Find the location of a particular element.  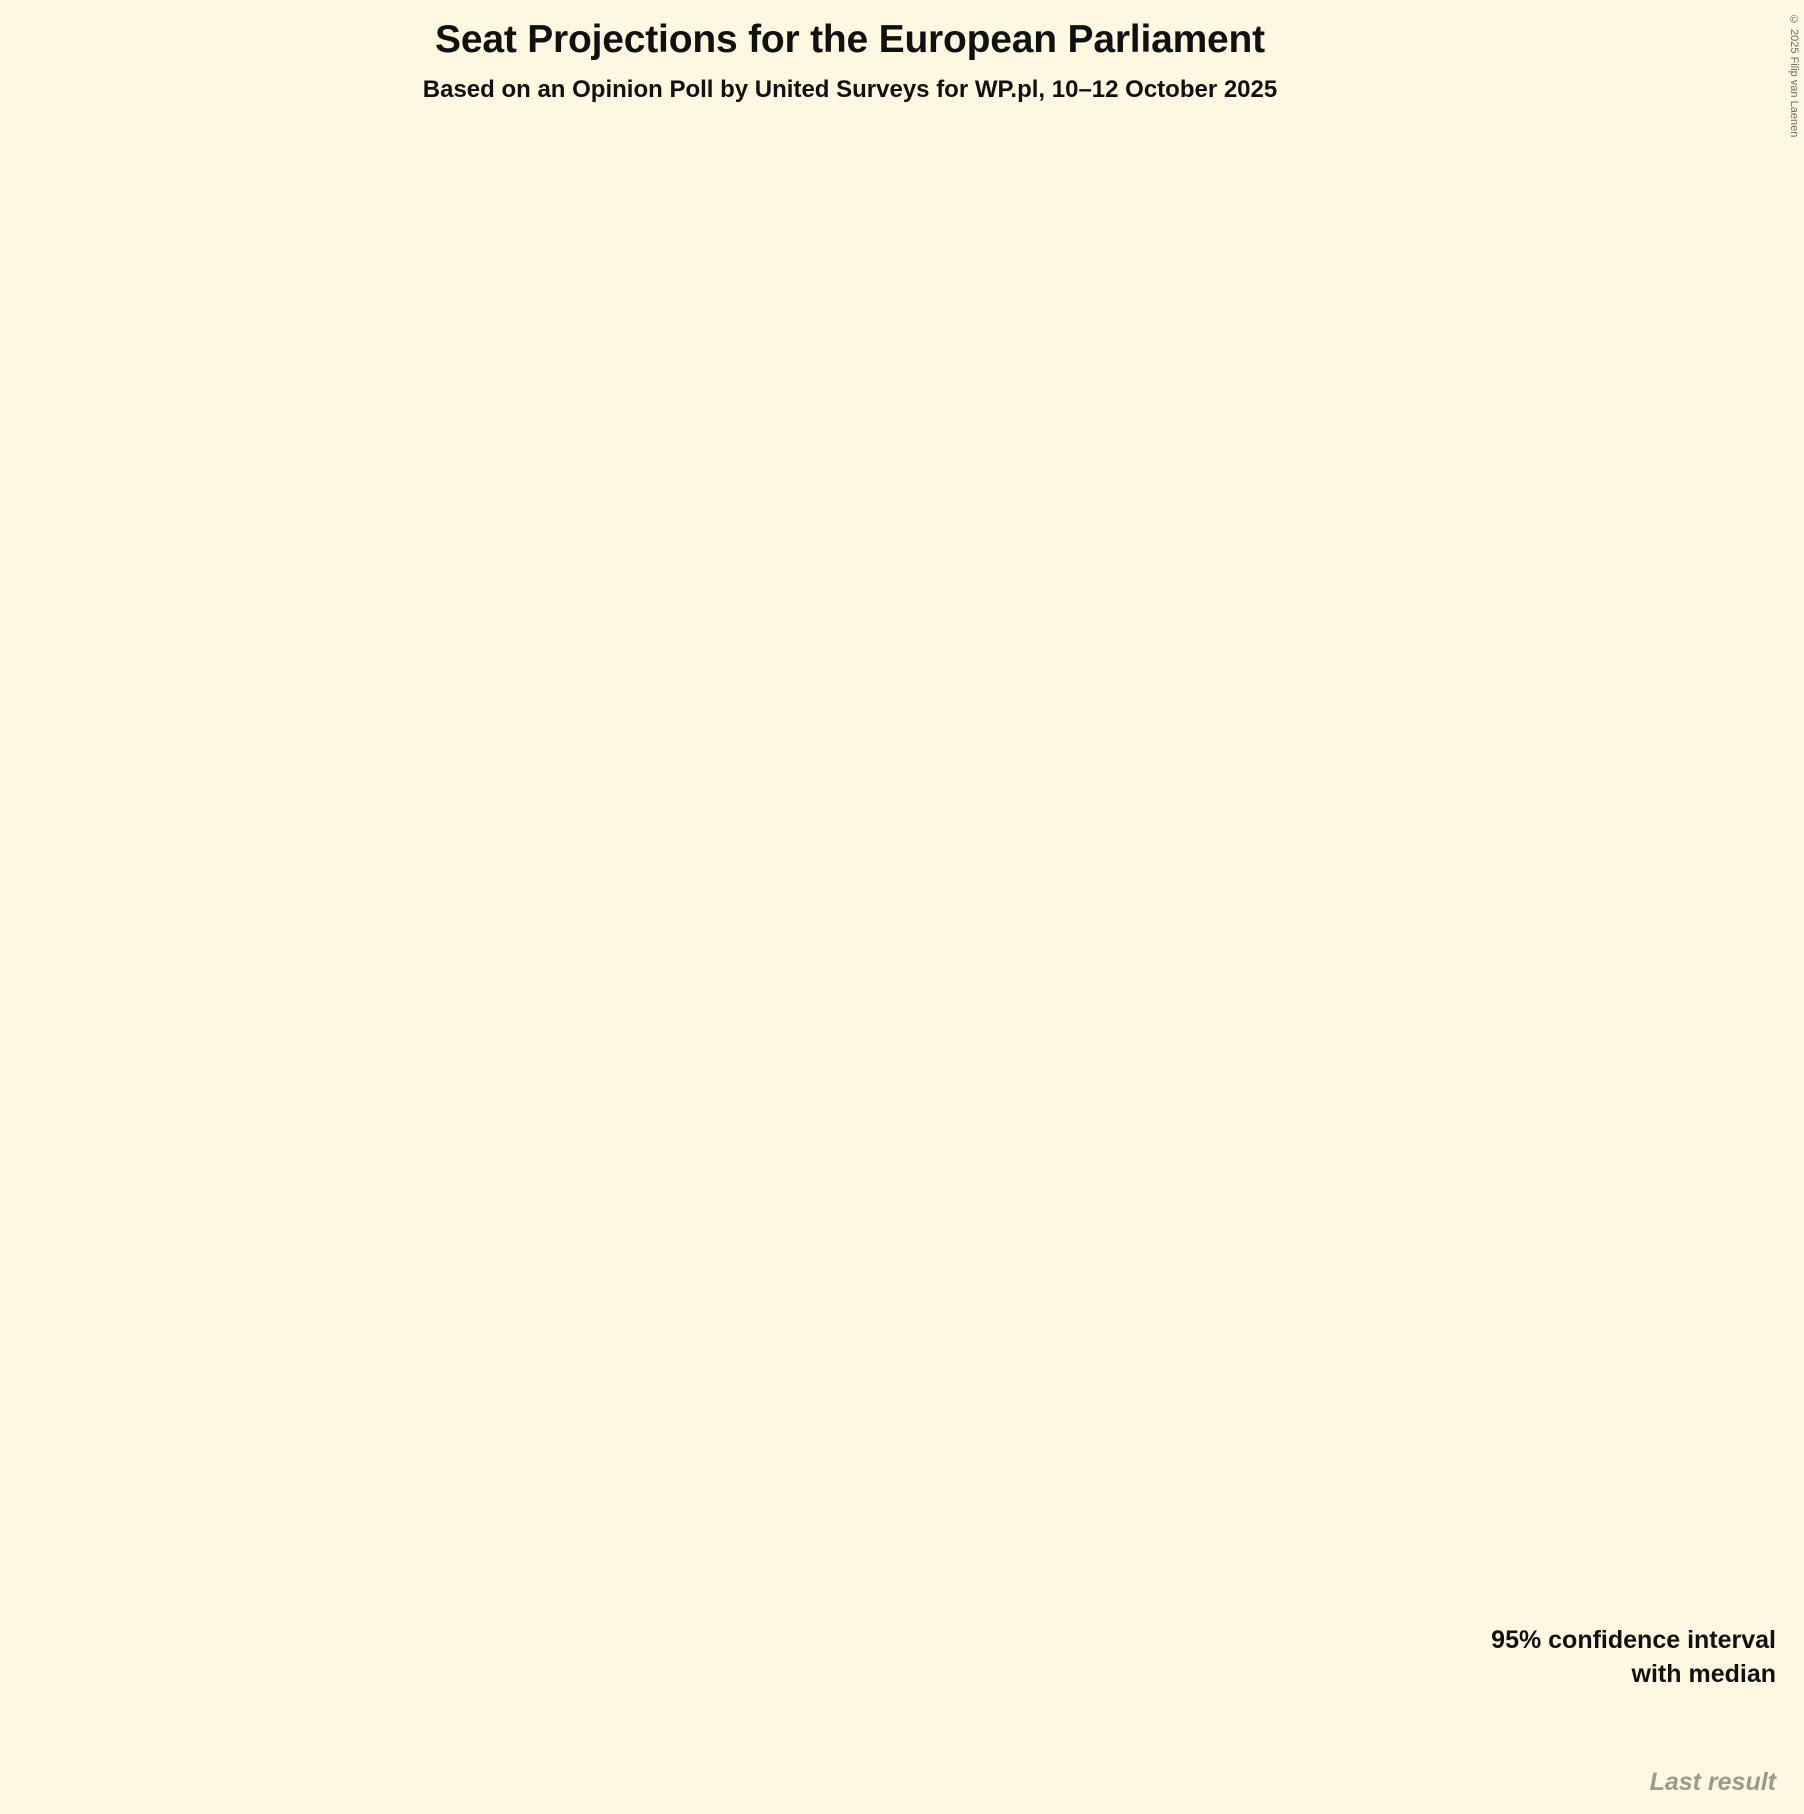

copyright-notice: © 2025 Filip van Laenen is located at coordinates (1794, 76).